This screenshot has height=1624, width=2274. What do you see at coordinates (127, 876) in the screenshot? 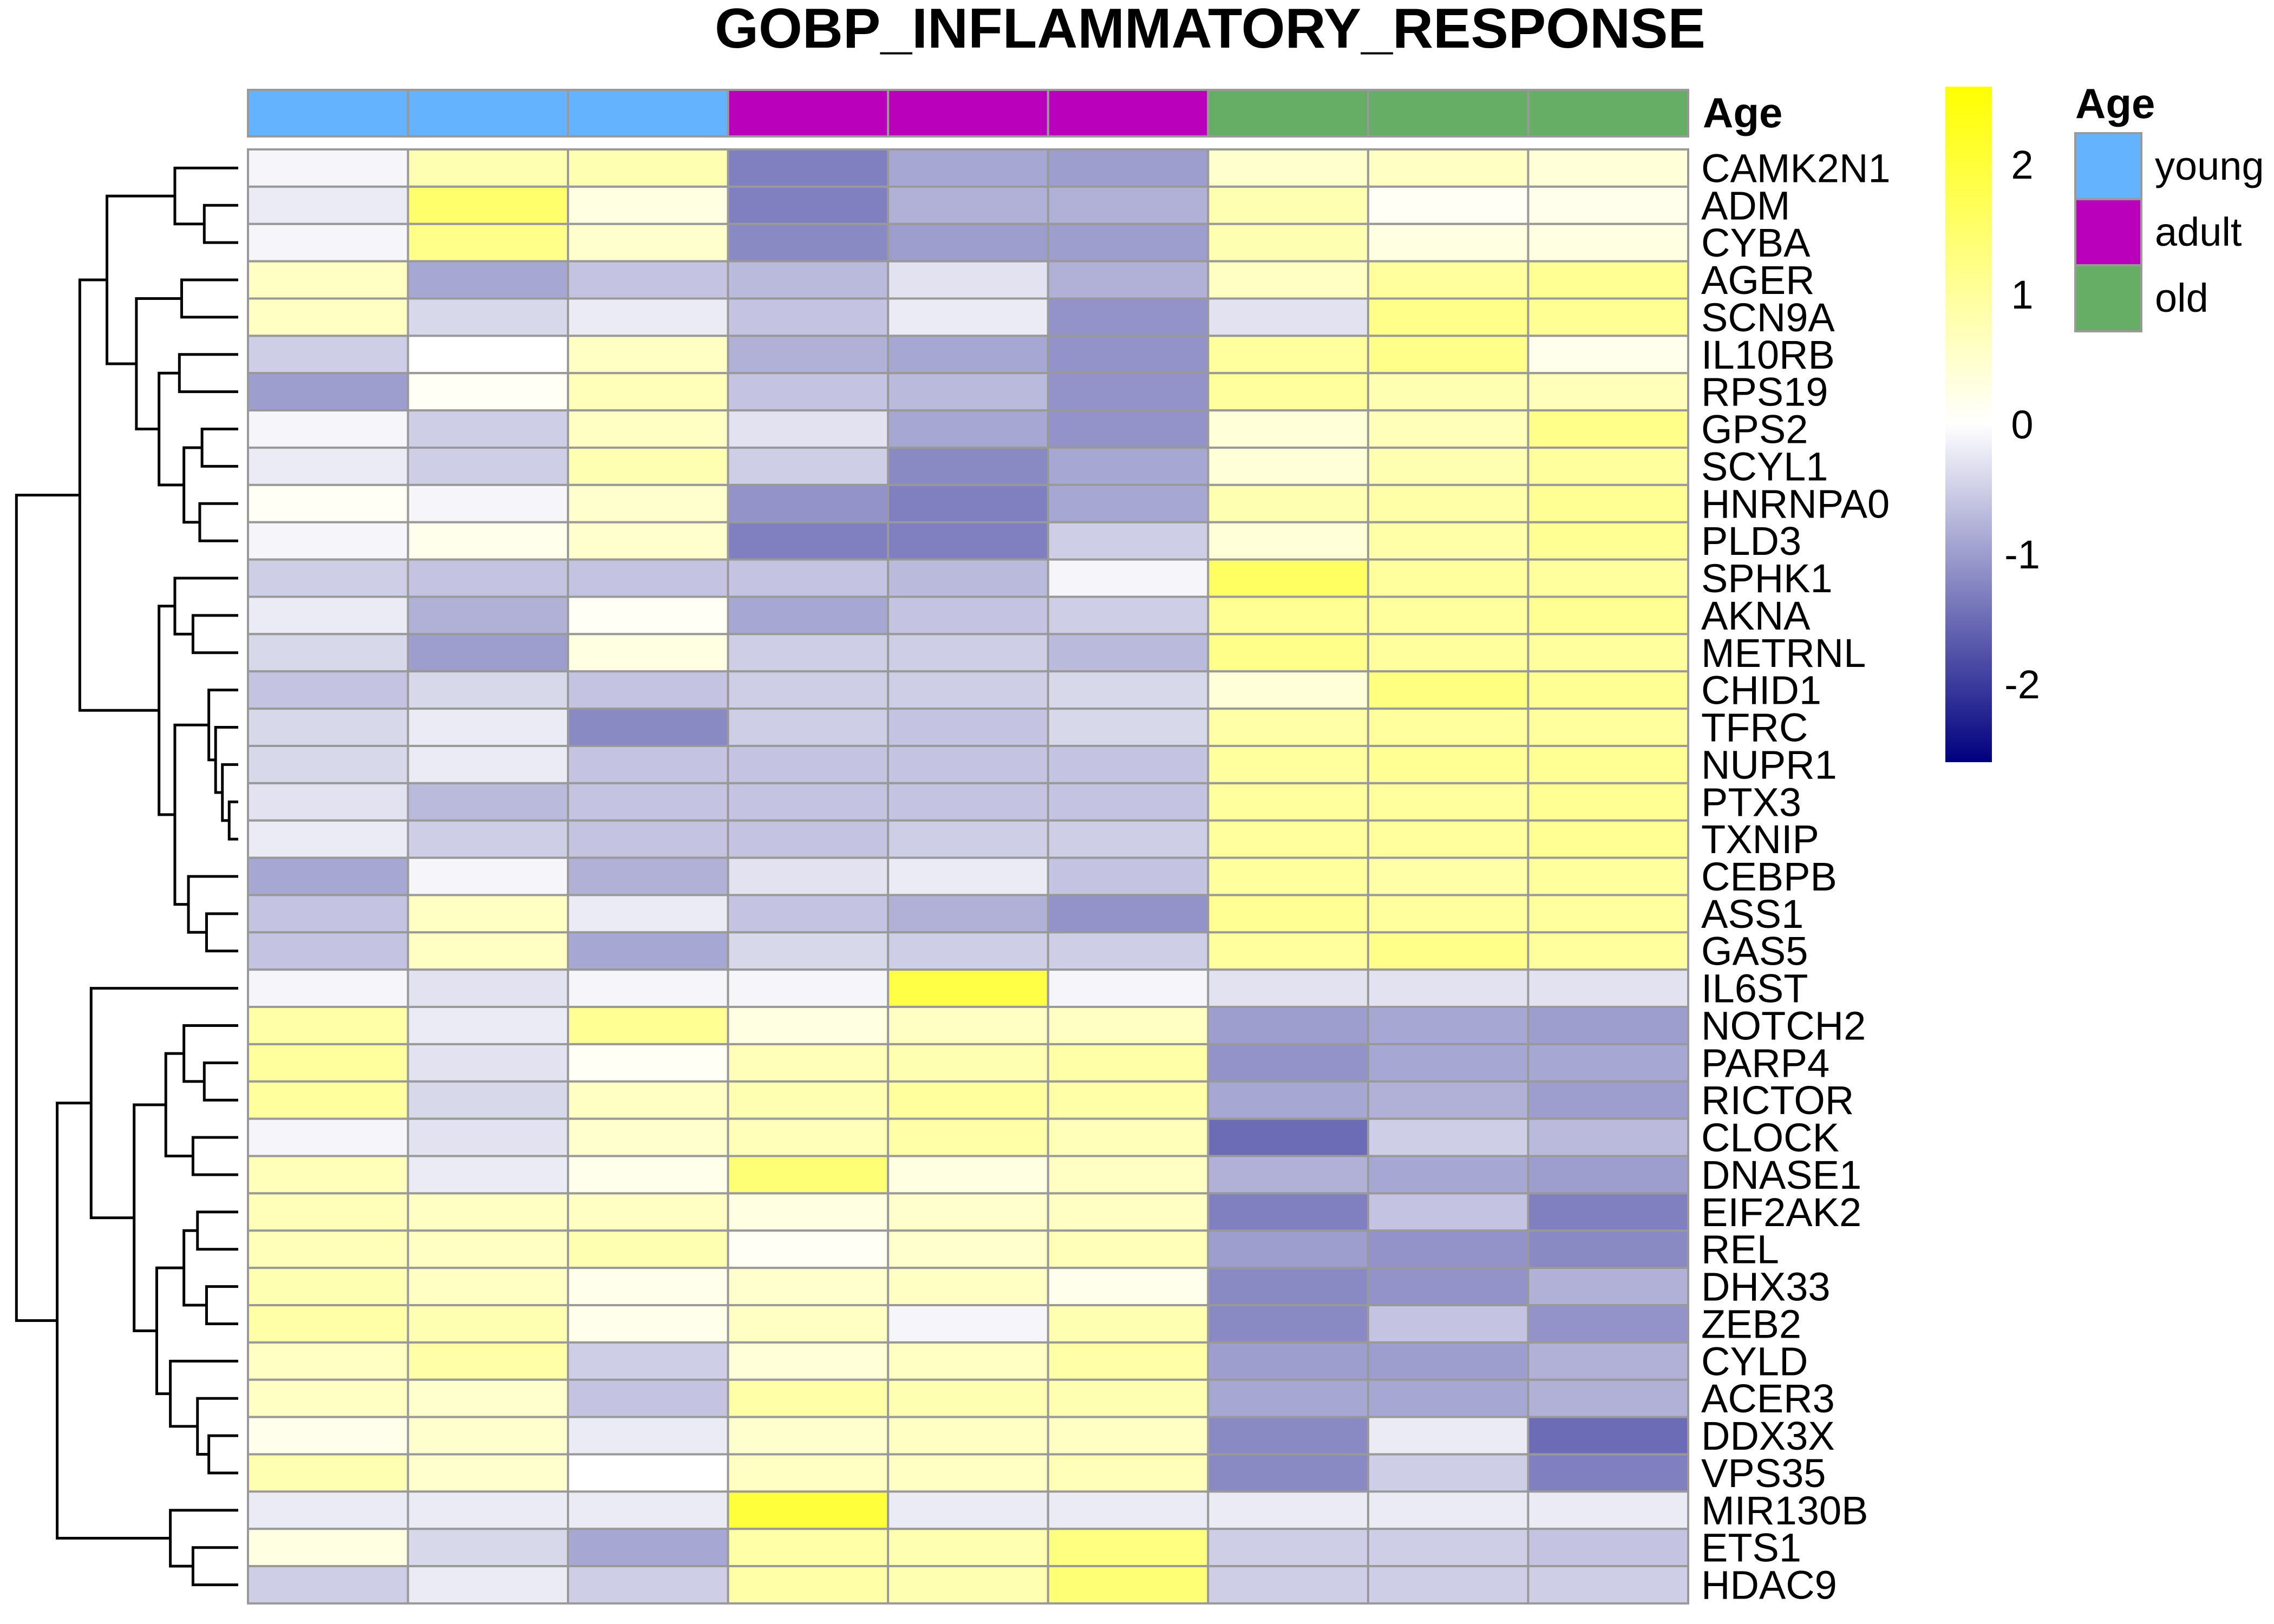
I see `row-dendrogram` at bounding box center [127, 876].